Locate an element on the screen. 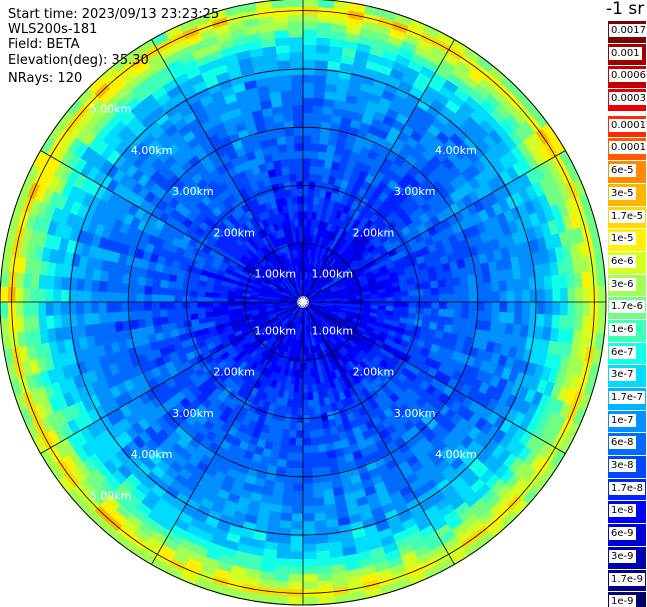 This screenshot has width=647, height=607. colorbar-level: 1.7e-7 is located at coordinates (627, 399).